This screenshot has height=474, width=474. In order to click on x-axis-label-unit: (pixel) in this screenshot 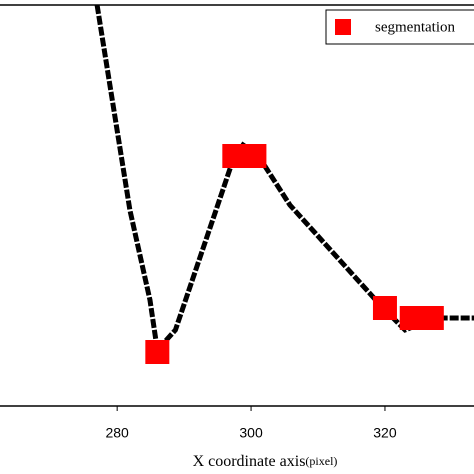, I will do `click(321, 461)`.